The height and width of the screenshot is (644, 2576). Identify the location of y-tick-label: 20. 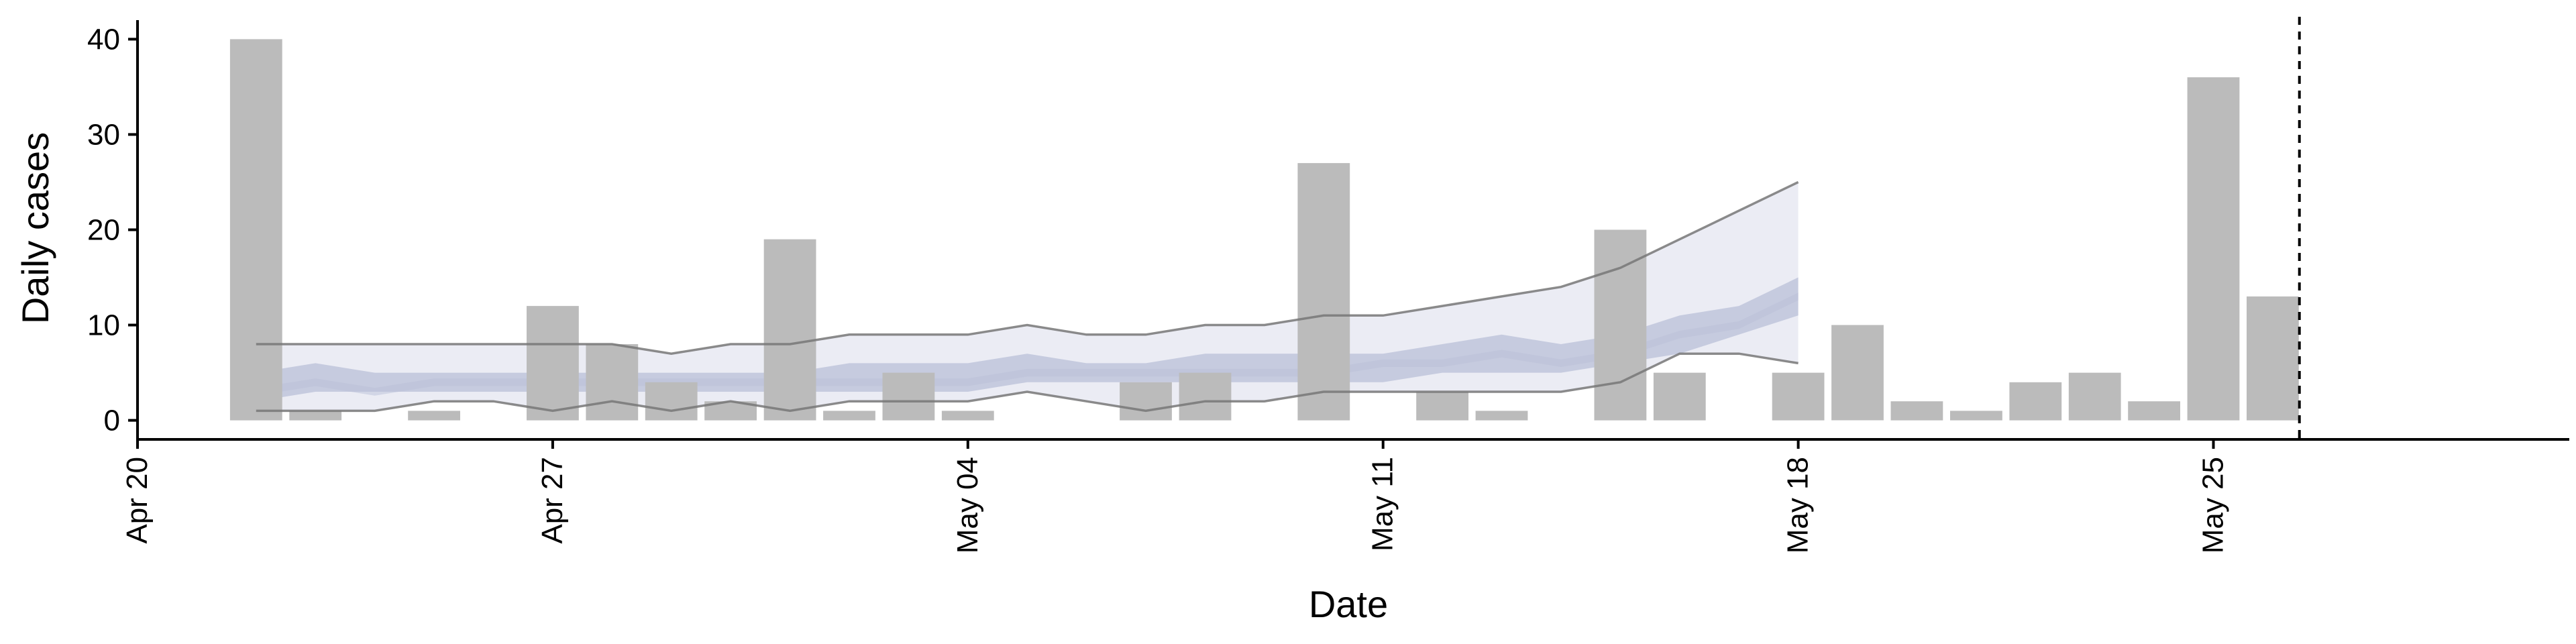
(103, 230).